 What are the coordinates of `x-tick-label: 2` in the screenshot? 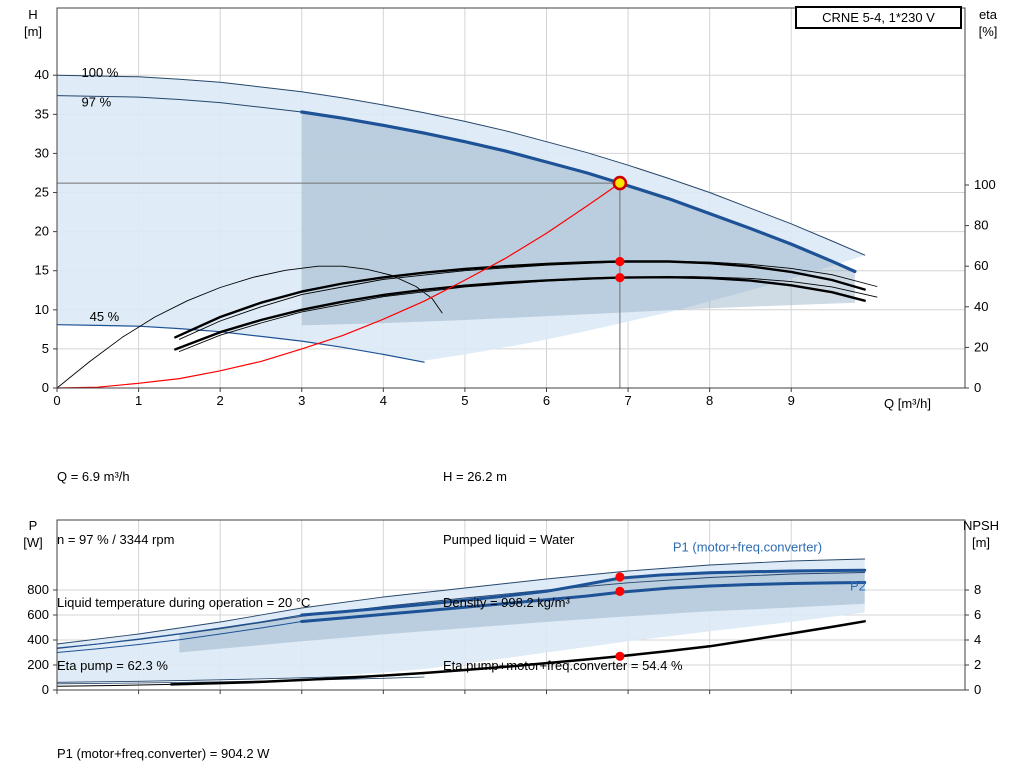 It's located at (220, 400).